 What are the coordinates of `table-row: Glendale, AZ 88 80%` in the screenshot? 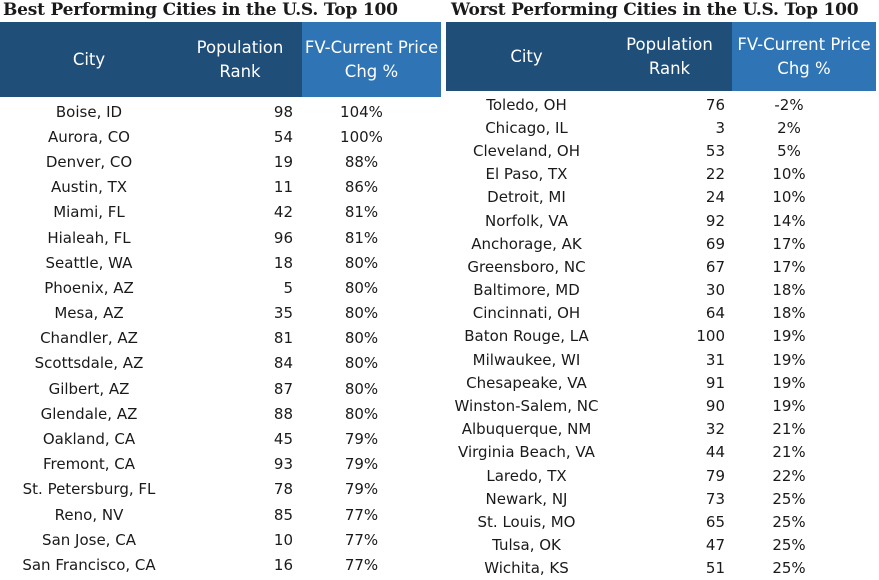 It's located at (220, 413).